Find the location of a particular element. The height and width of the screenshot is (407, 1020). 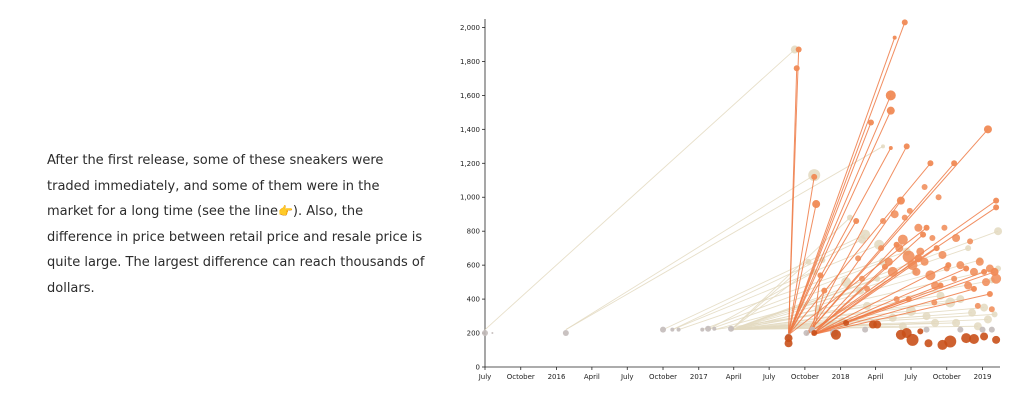

y-tick-label: 2,000 is located at coordinates (470, 28).